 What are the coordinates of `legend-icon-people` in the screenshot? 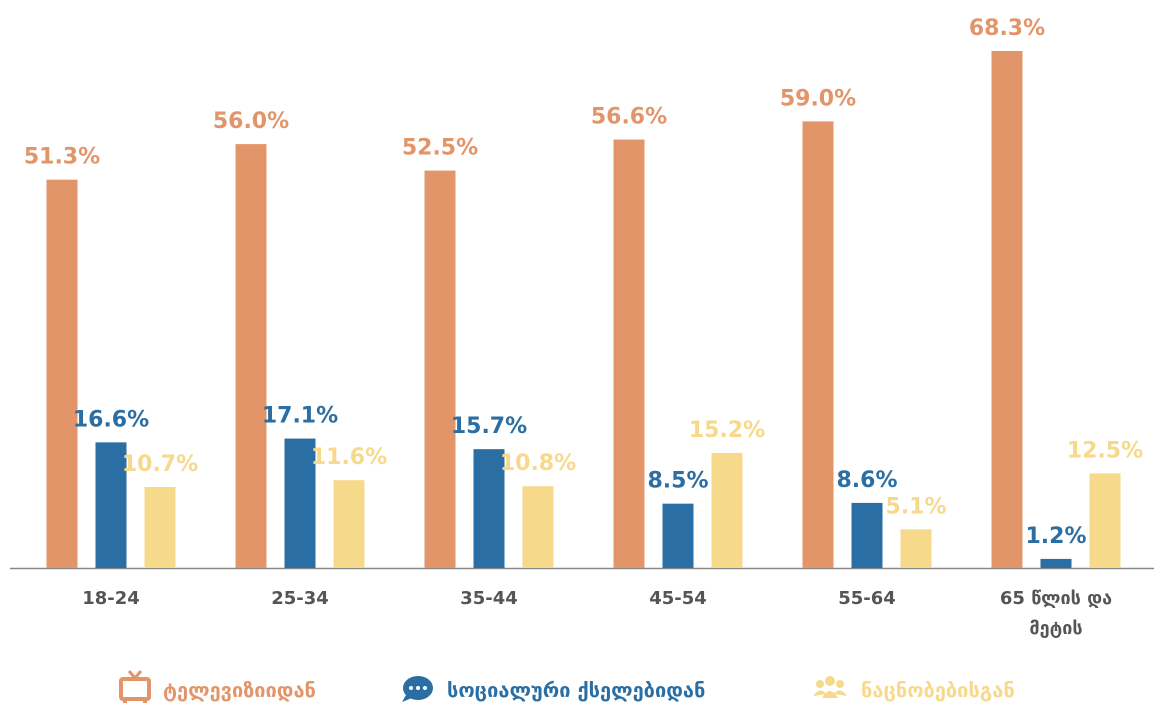 It's located at (830, 687).